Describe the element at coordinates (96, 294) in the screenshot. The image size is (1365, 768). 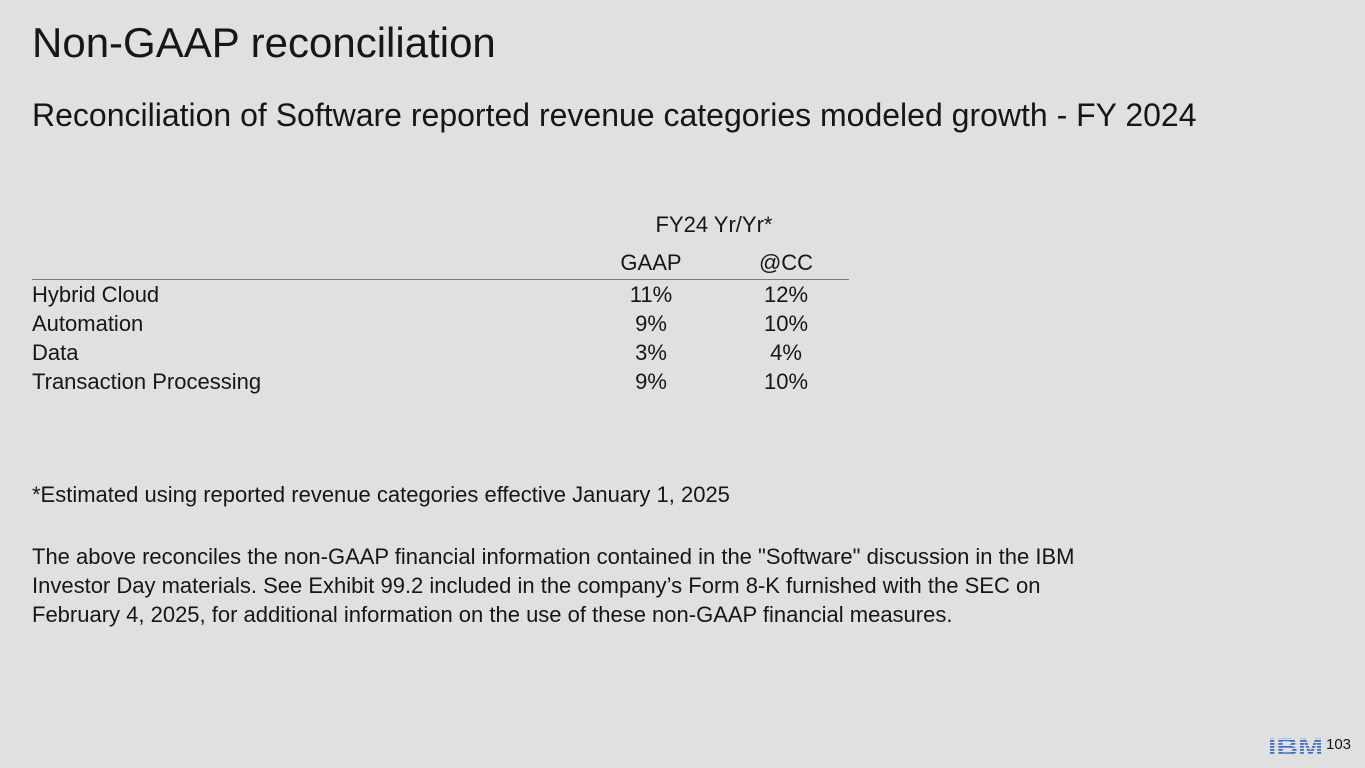
I see `row-label: Hybrid Cloud` at that location.